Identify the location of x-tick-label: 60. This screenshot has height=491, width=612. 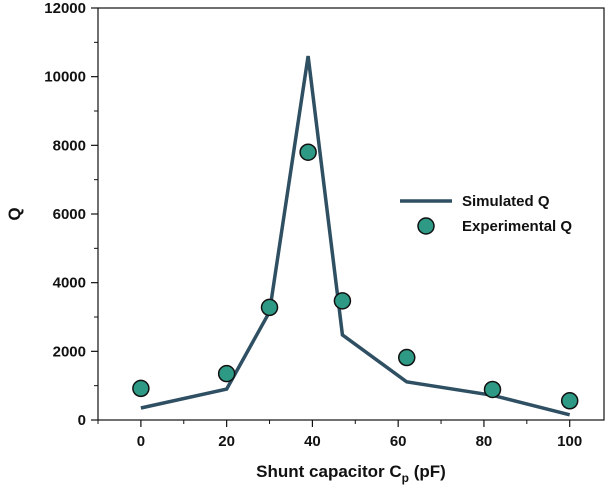
(398, 441).